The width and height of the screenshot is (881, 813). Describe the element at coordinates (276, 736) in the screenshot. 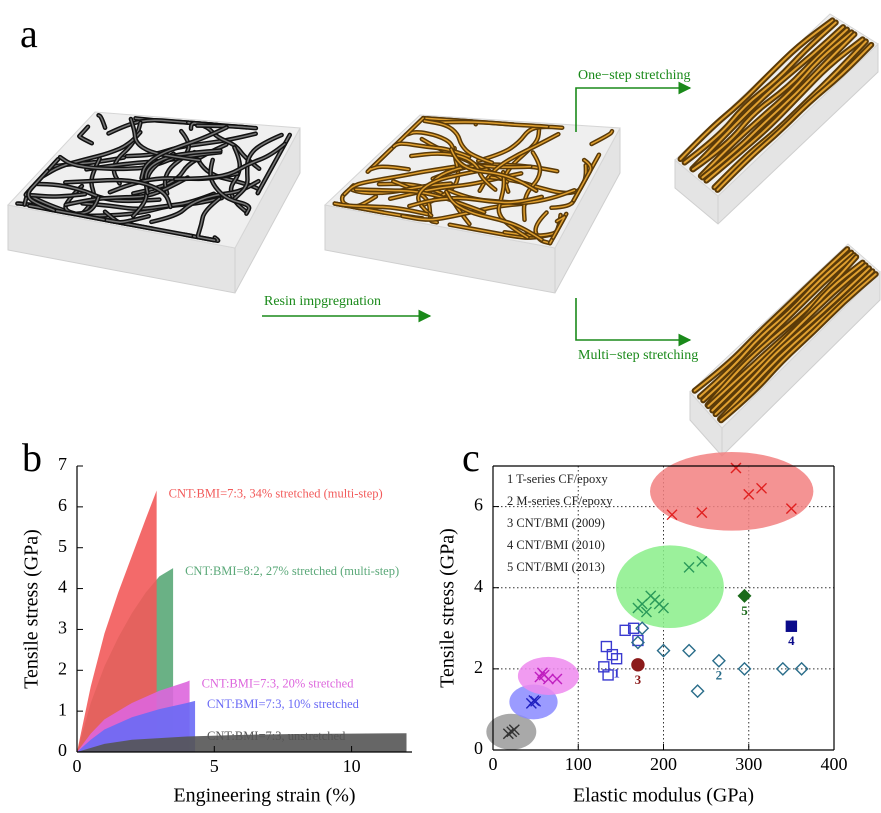

I see `curve-label: CNT:BMI=7:3, unstretched` at that location.